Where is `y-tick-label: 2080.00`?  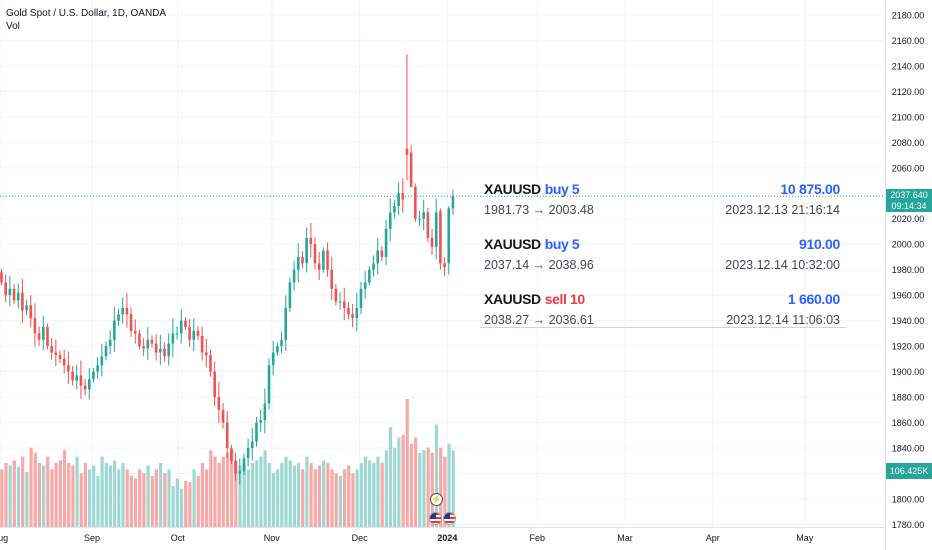
y-tick-label: 2080.00 is located at coordinates (908, 143).